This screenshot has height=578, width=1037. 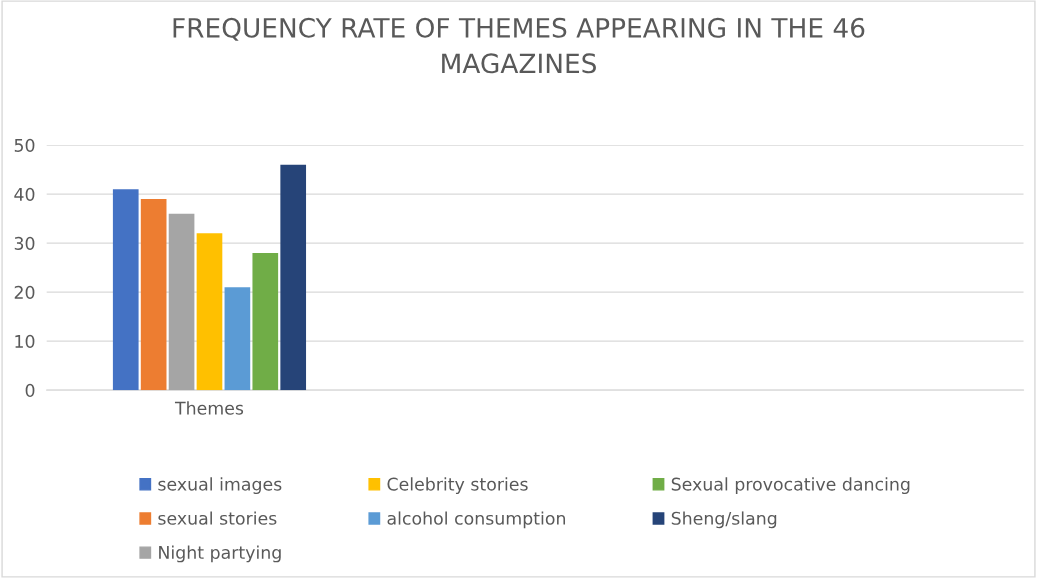 I want to click on x-tick-label: Themes, so click(x=209, y=408).